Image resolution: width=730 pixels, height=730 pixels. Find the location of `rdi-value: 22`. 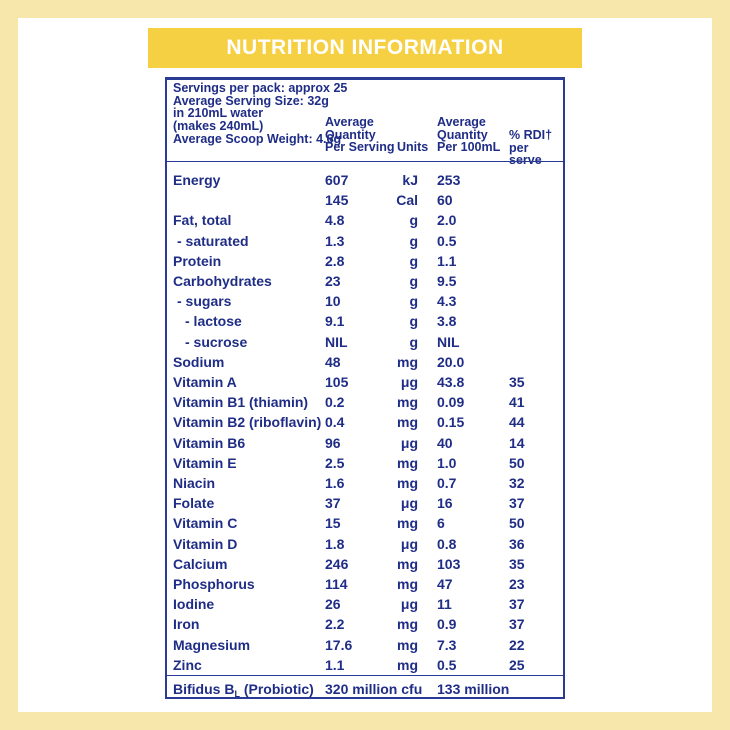

rdi-value: 22 is located at coordinates (517, 644).